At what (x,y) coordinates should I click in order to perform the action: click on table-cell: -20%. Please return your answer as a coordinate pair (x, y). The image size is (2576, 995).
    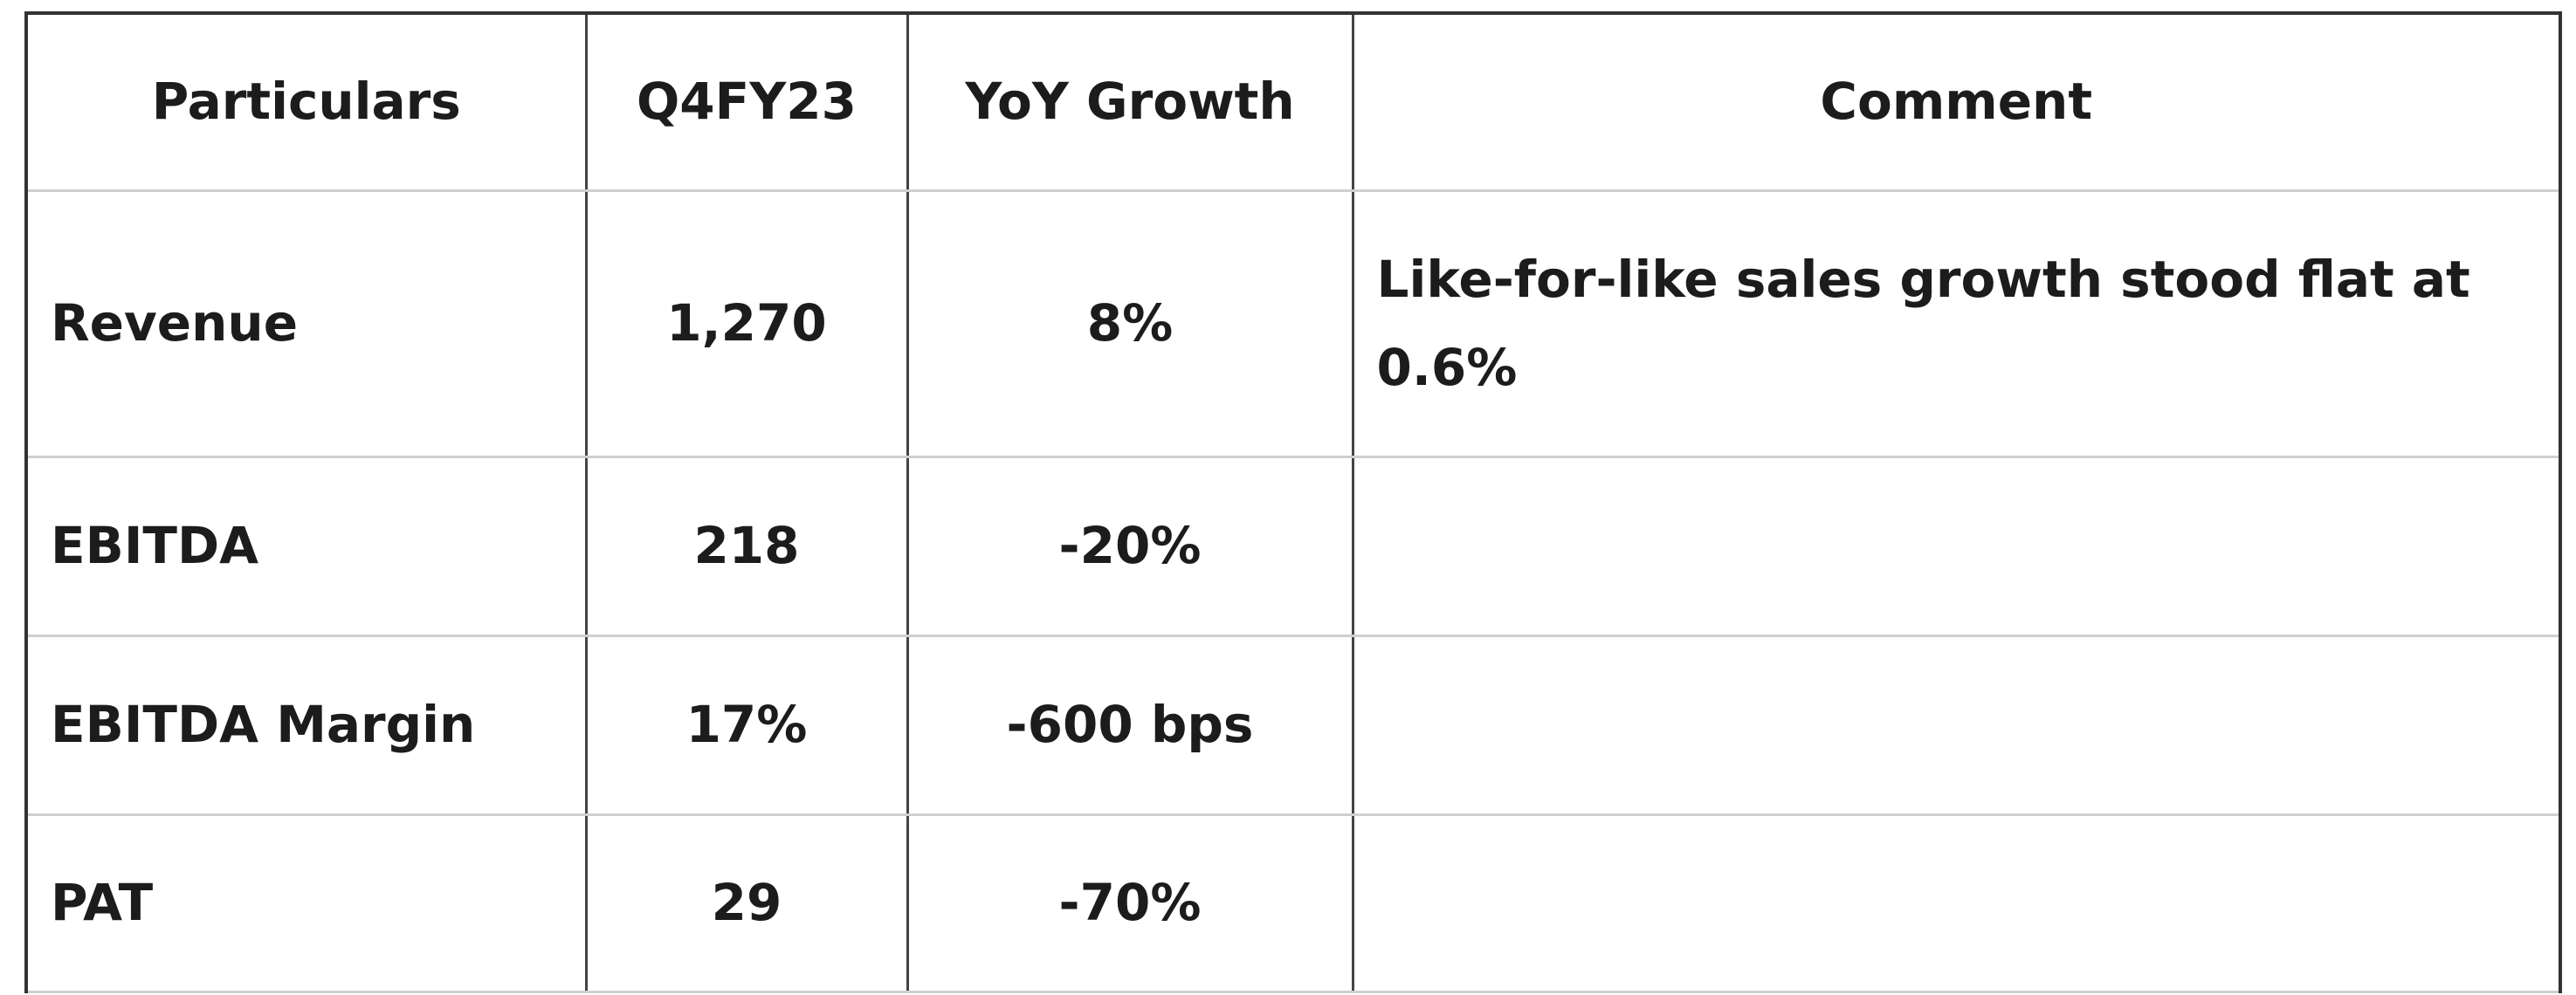
    Looking at the image, I should click on (1130, 547).